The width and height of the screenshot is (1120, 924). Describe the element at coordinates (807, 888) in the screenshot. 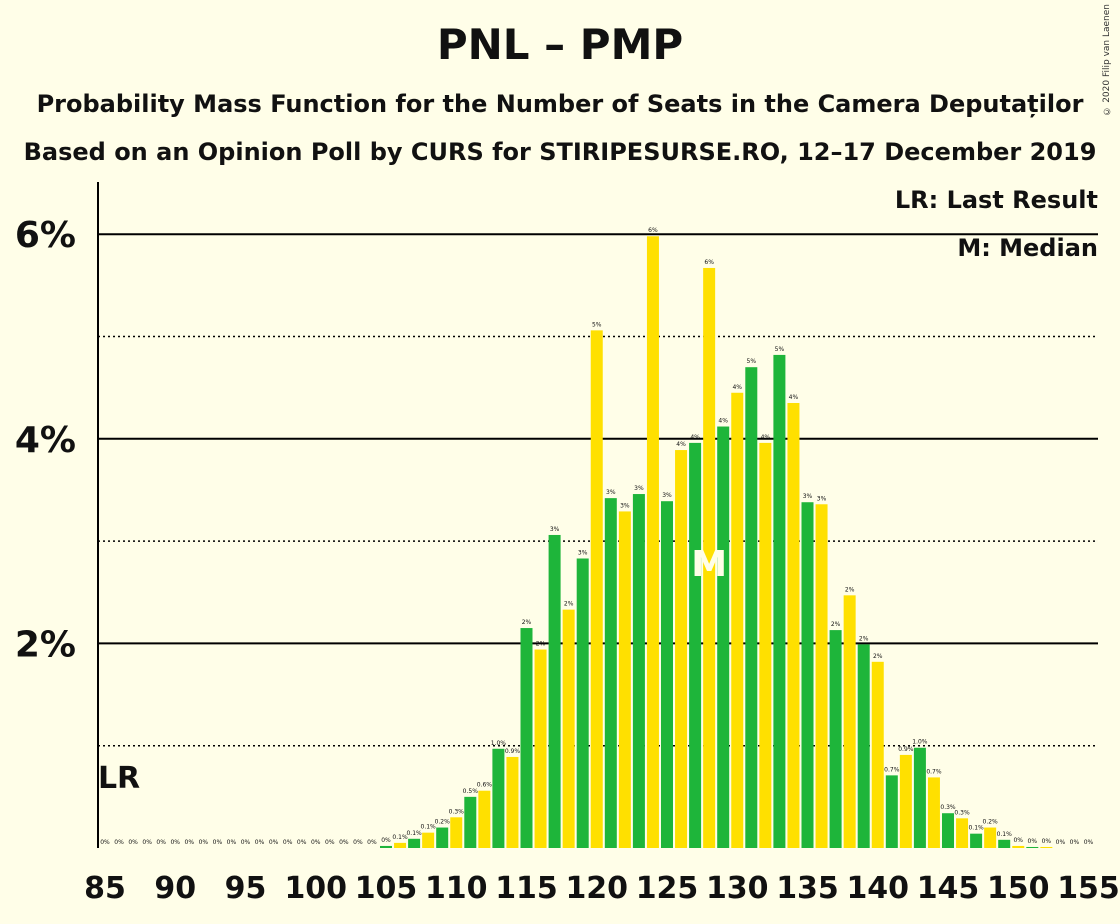

I see `x-tick-label: 135` at that location.